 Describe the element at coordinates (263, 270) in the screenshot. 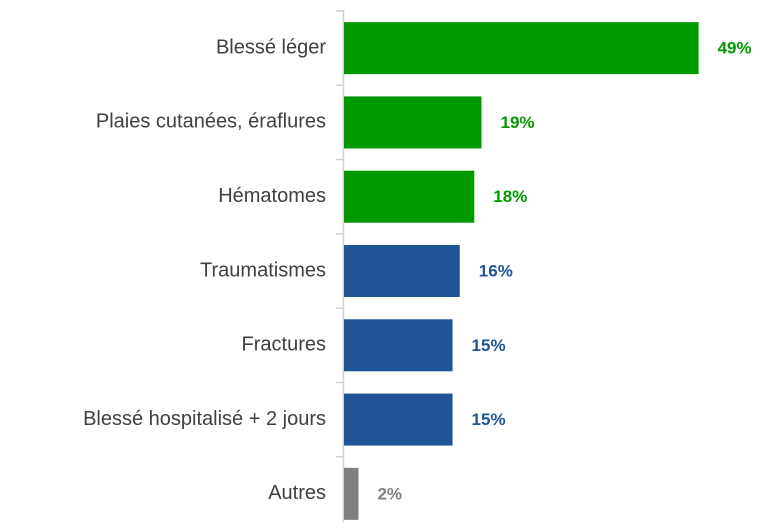

I see `category-label: Traumatismes` at that location.